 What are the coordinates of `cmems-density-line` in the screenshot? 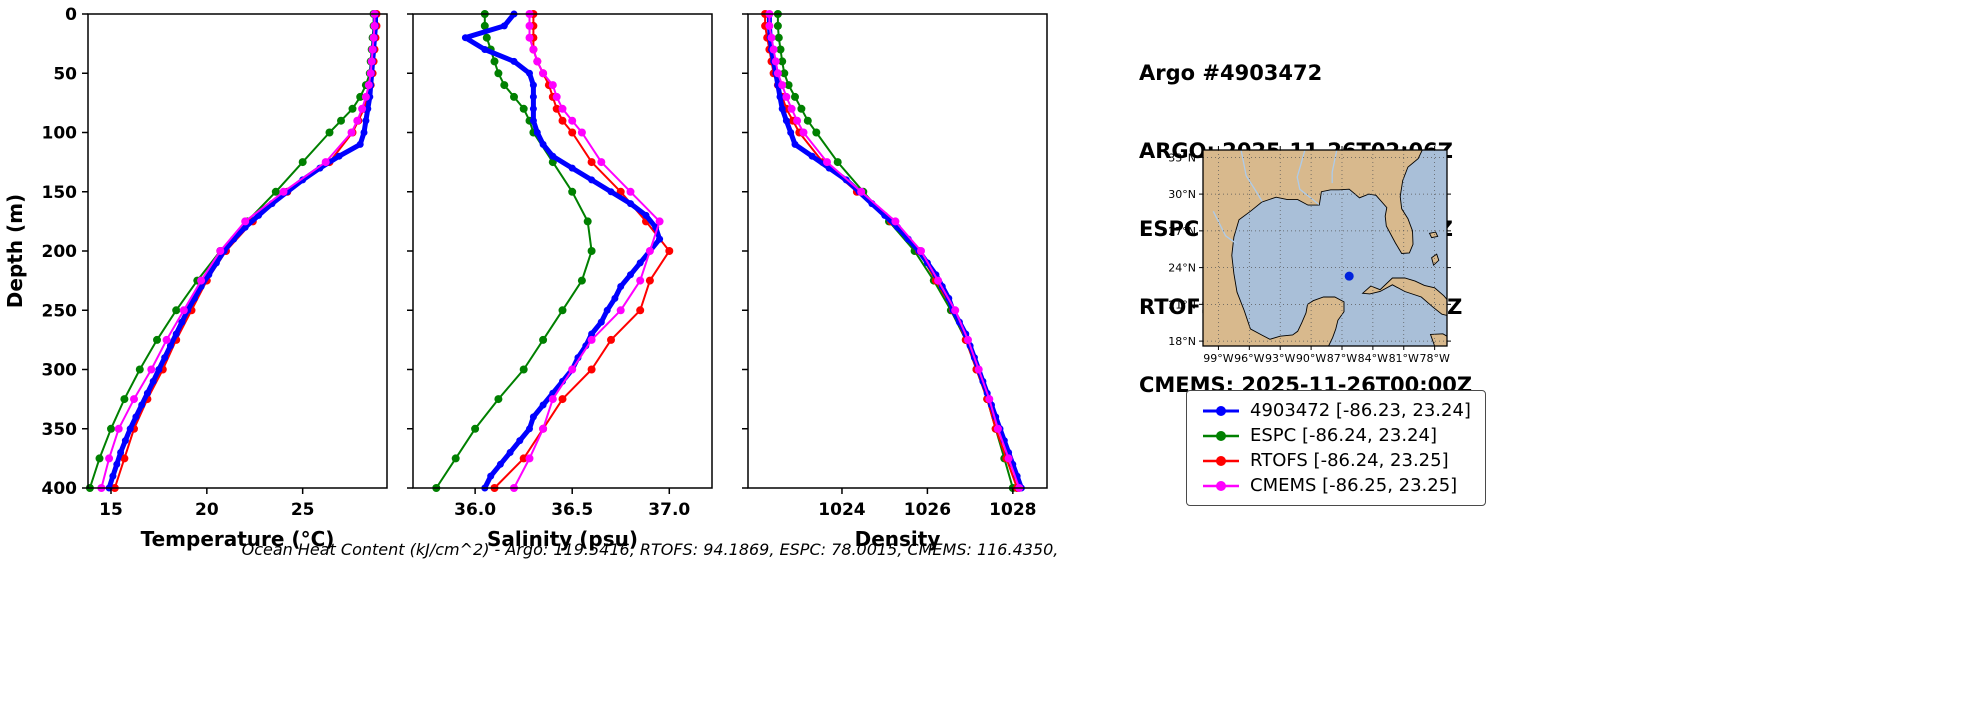 It's located at (894, 251).